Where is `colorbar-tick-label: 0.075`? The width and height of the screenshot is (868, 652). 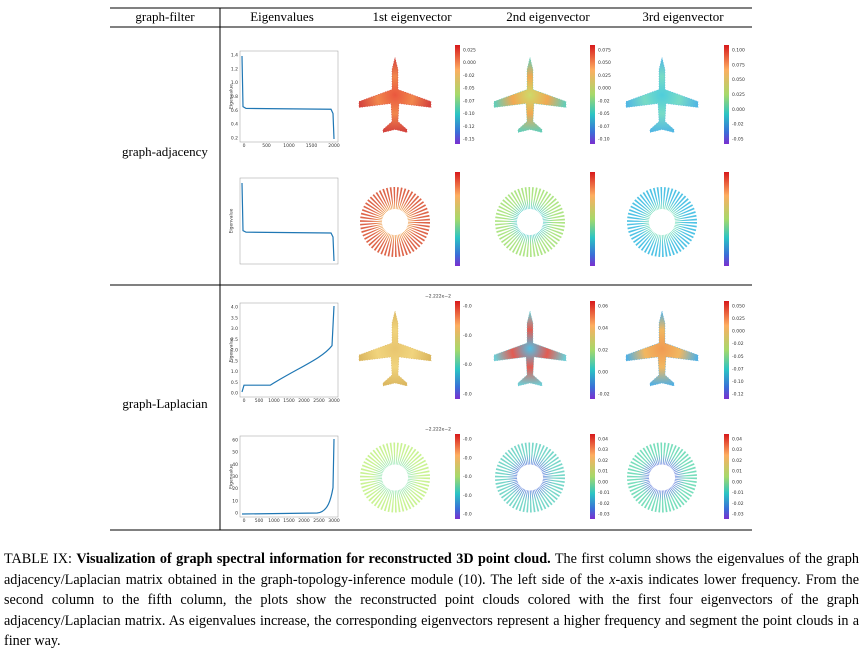 colorbar-tick-label: 0.075 is located at coordinates (604, 51).